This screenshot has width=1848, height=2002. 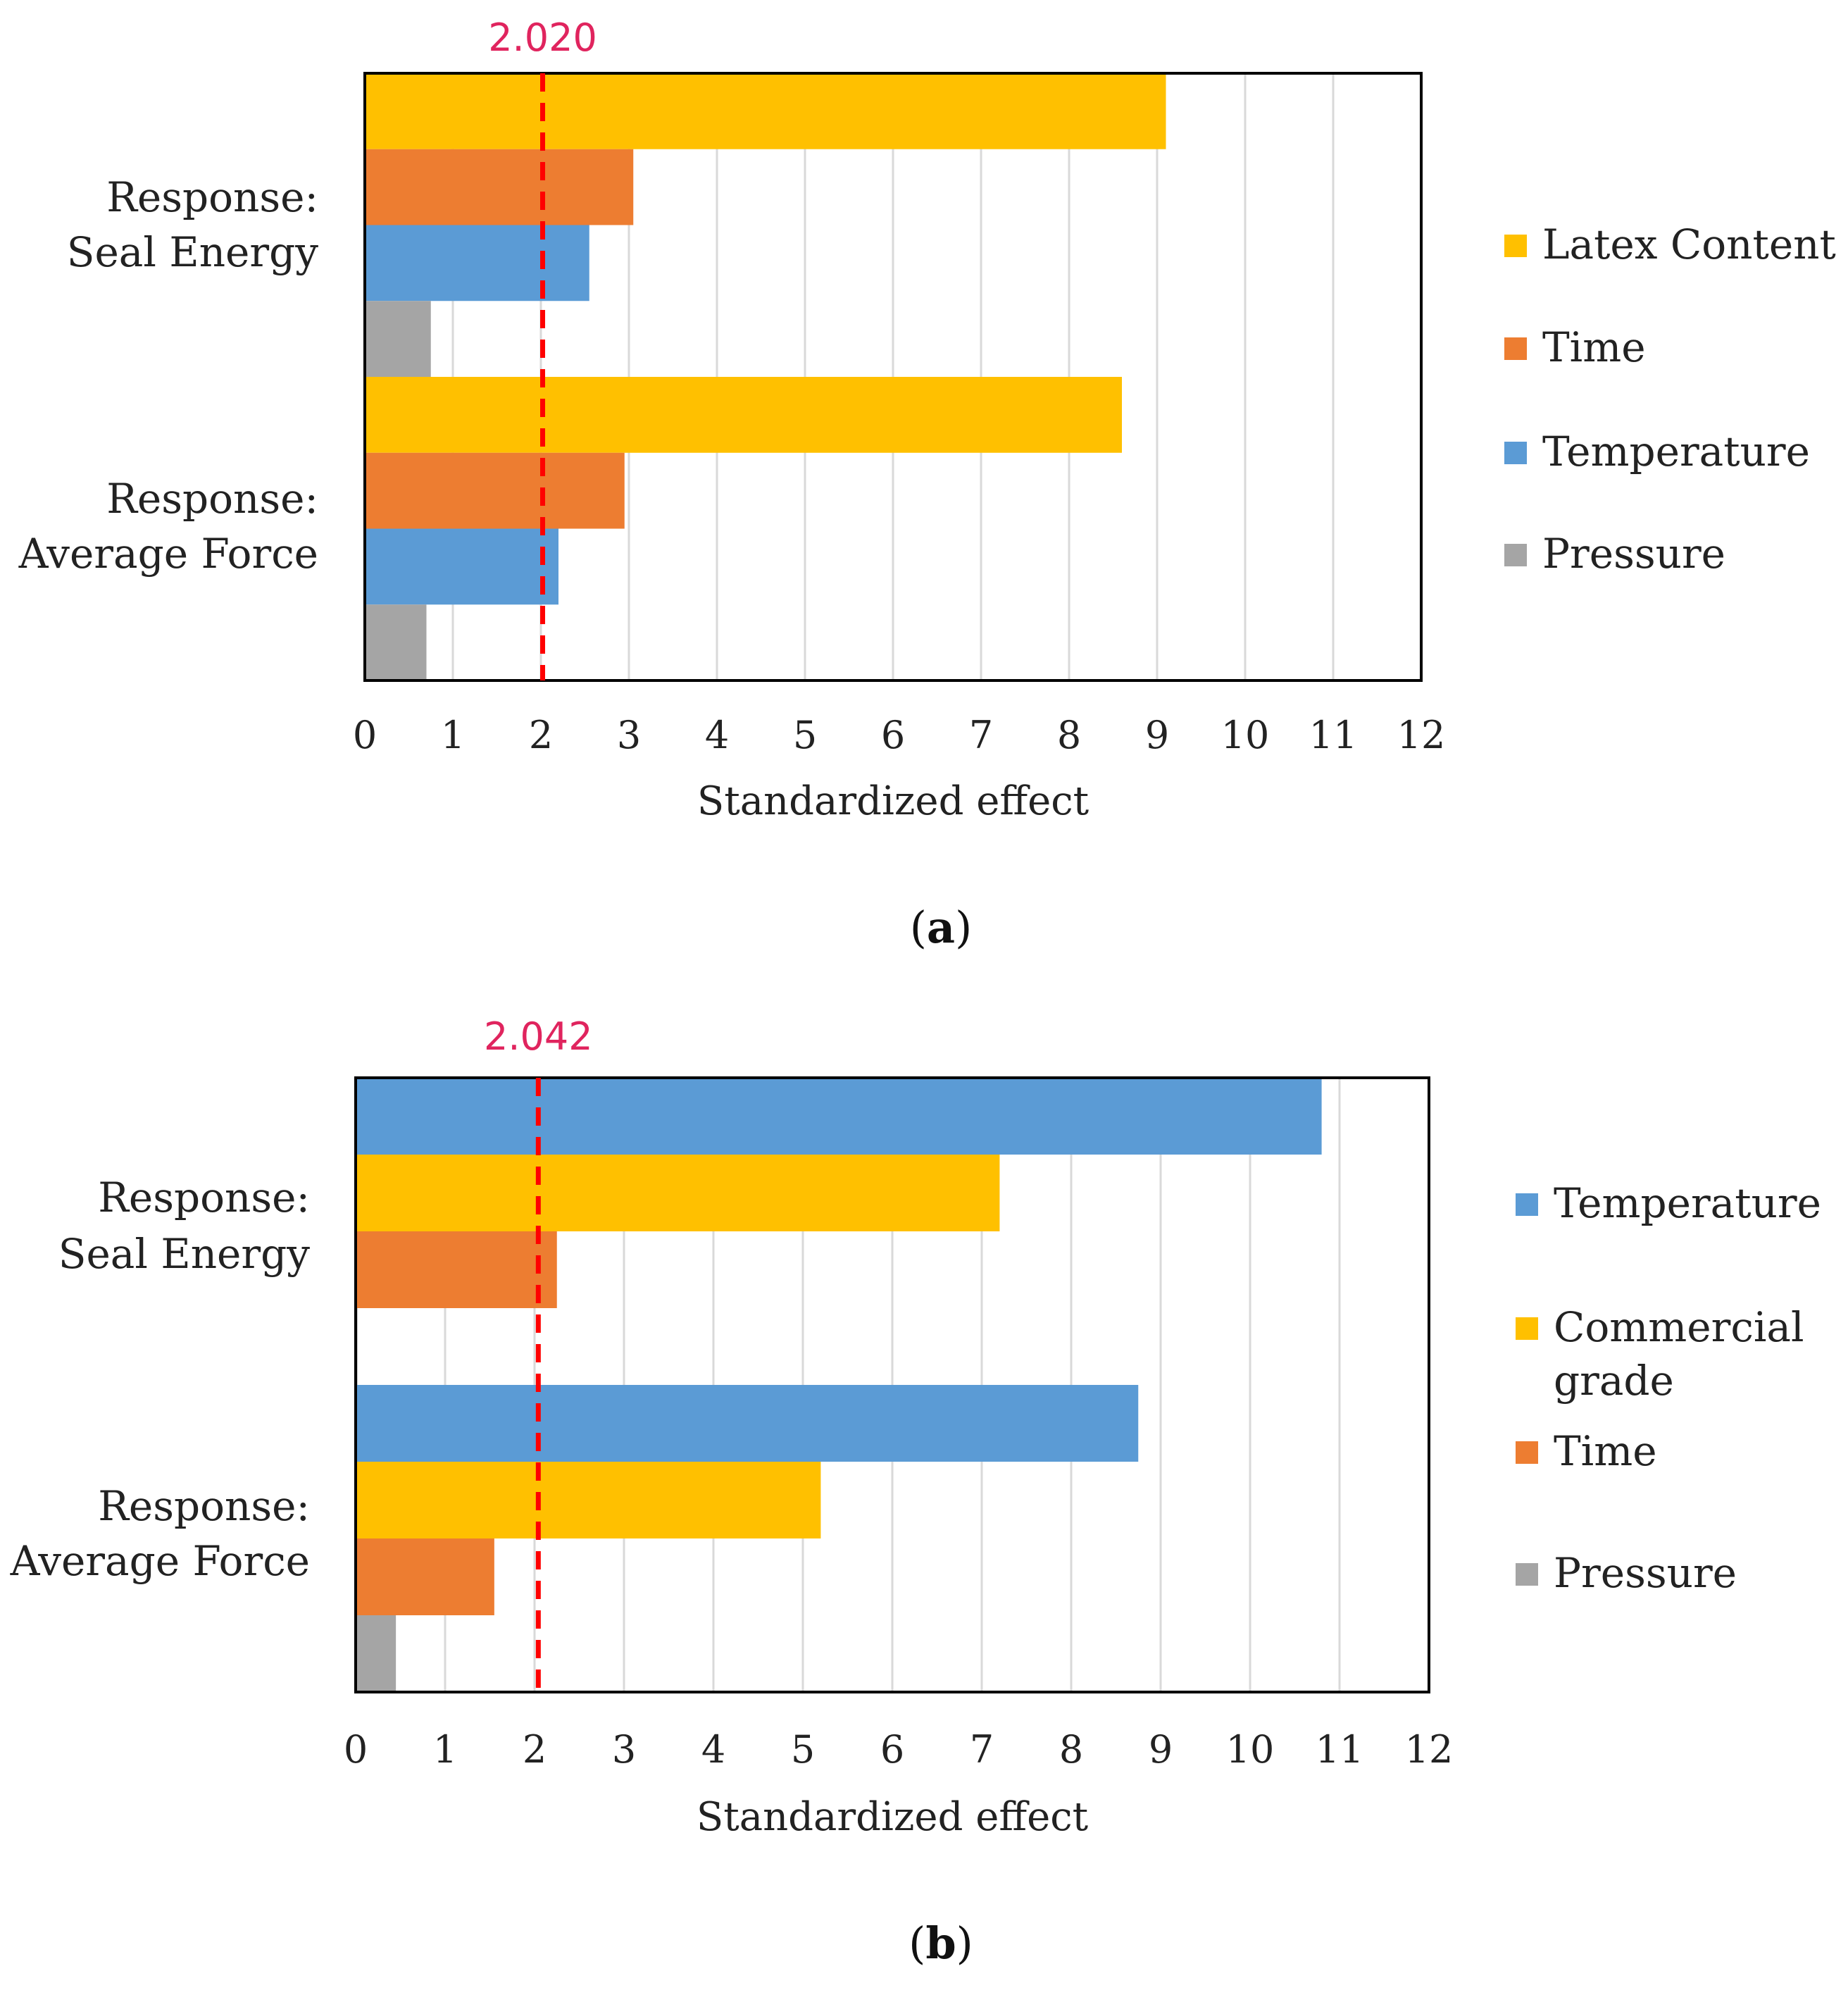 I want to click on legend-label: grade, so click(x=1614, y=1381).